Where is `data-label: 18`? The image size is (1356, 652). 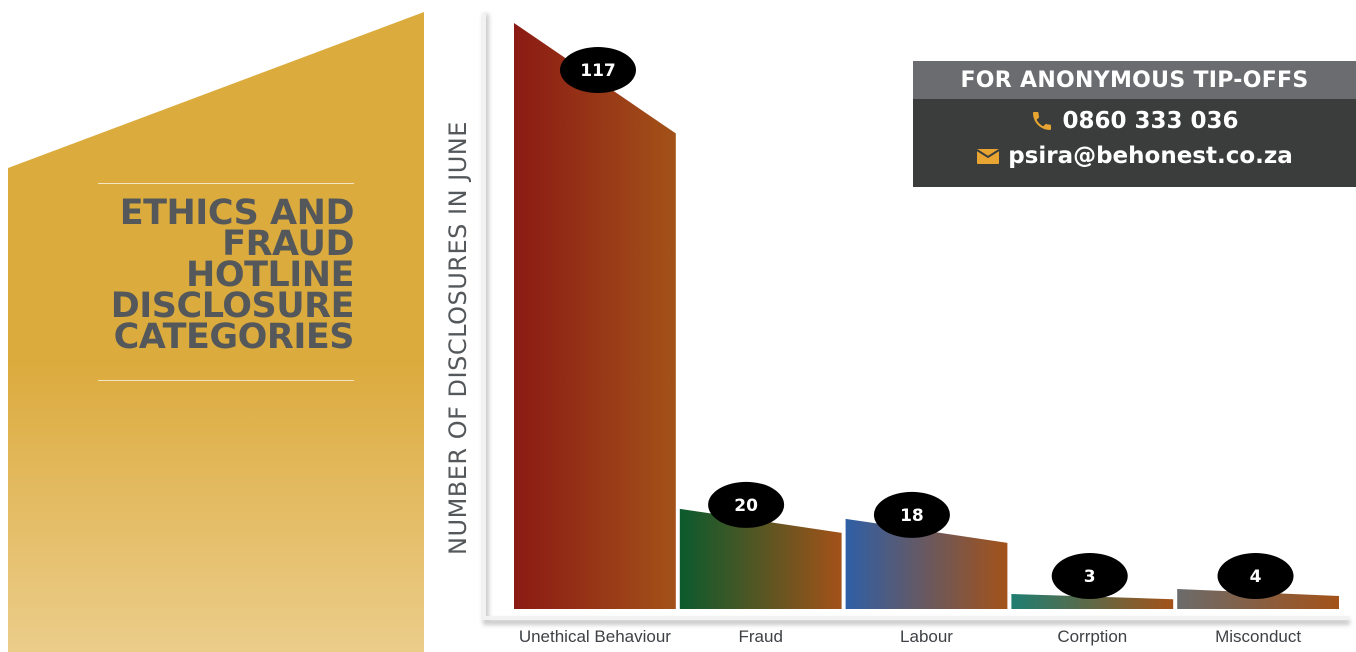
data-label: 18 is located at coordinates (912, 516).